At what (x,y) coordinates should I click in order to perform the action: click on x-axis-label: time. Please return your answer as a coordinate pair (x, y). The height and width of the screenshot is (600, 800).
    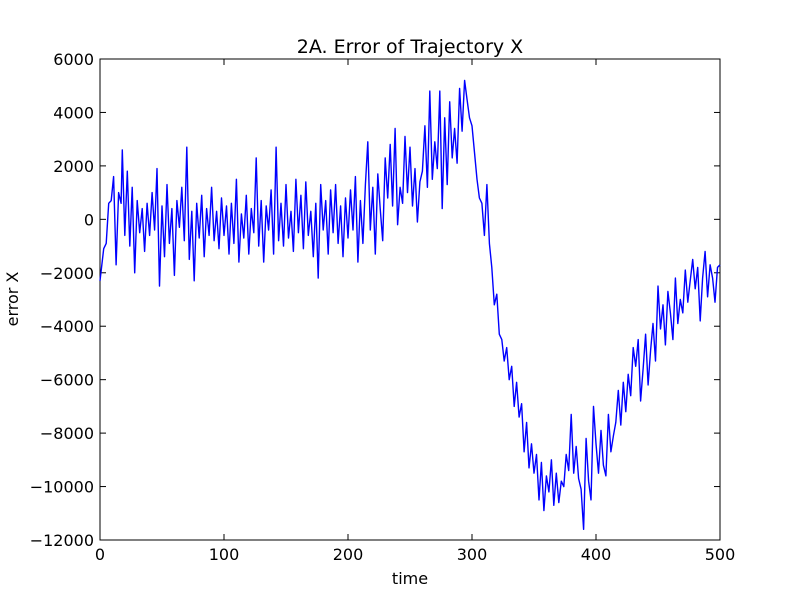
    Looking at the image, I should click on (410, 578).